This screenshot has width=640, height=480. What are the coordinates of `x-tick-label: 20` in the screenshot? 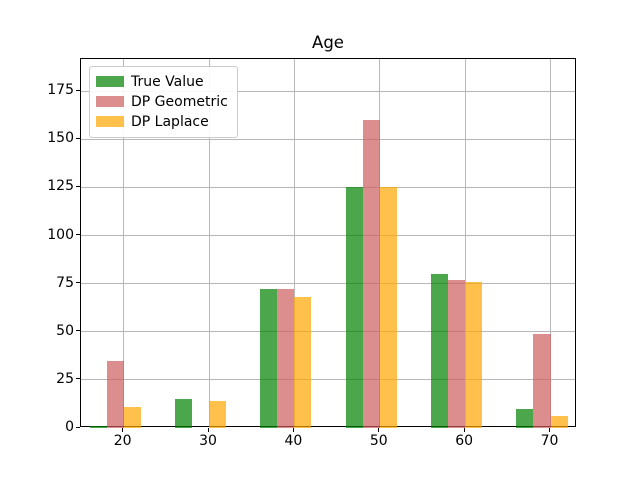 It's located at (122, 441).